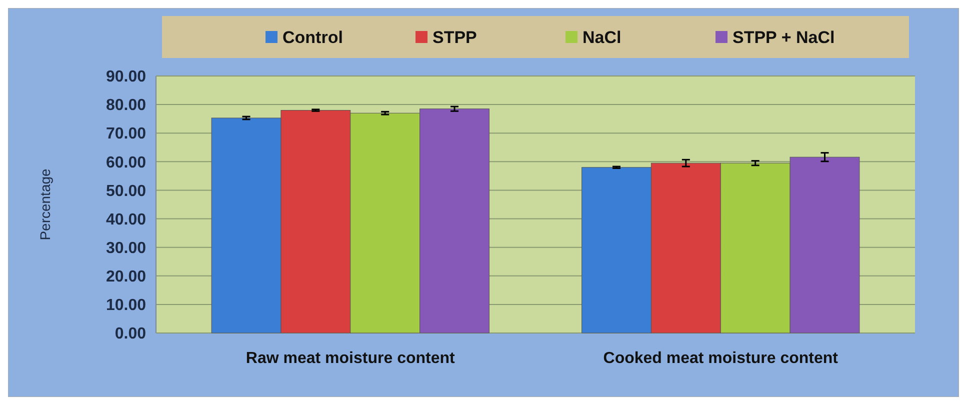 This screenshot has width=967, height=405. Describe the element at coordinates (721, 358) in the screenshot. I see `x-tick-label: Cooked meat moisture content` at that location.